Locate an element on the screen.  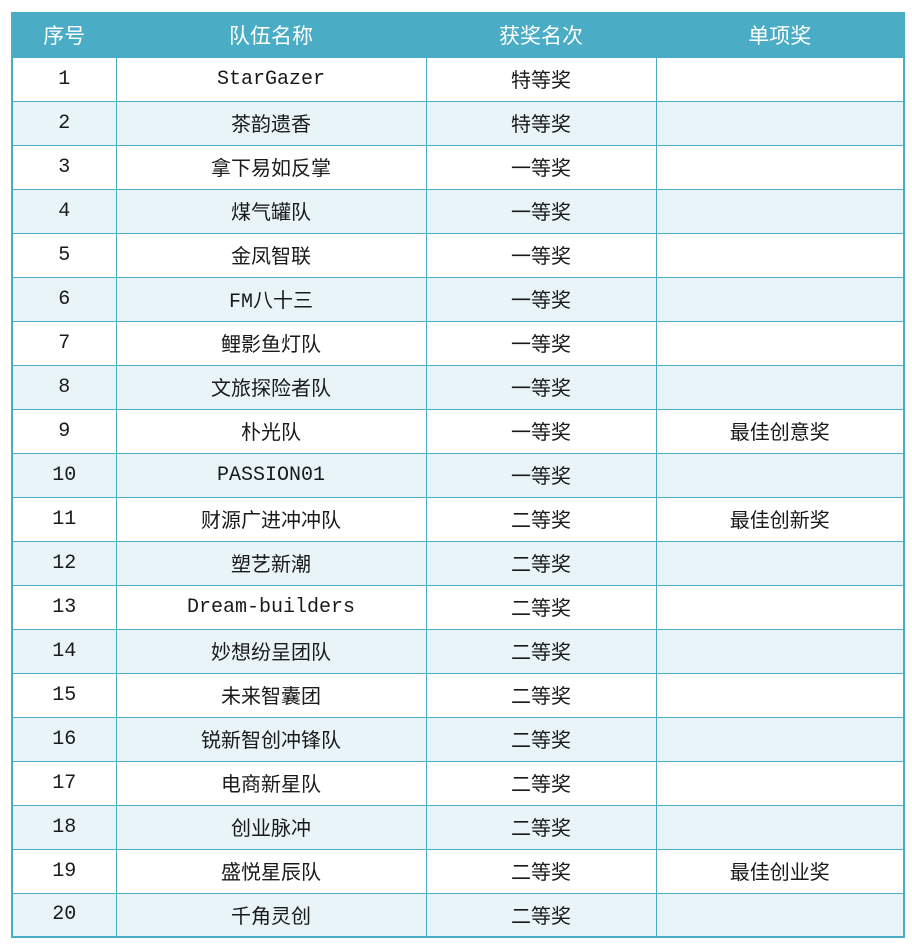
table-row: 19 盛悦星辰队 二等奖 最佳创业奖 is located at coordinates (458, 871).